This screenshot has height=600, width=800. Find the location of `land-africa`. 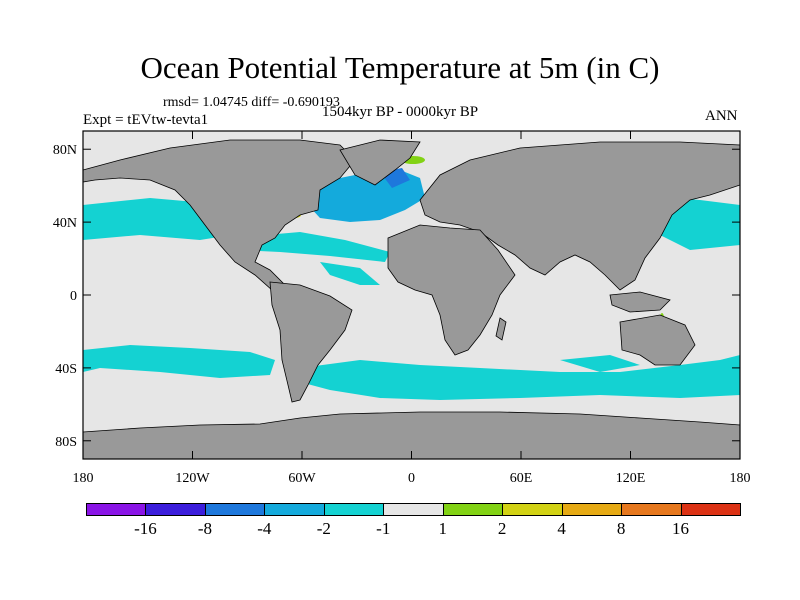

land-africa is located at coordinates (451, 290).